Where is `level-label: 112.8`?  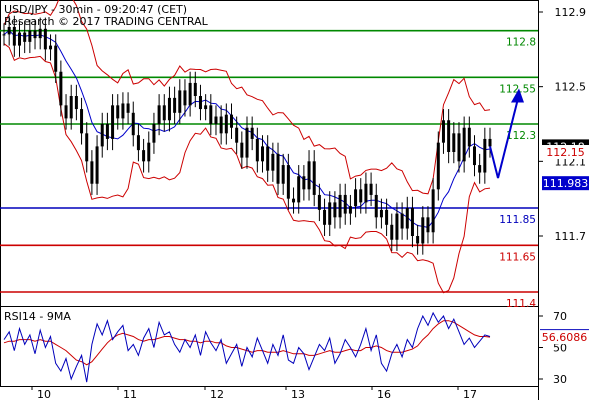
level-label: 112.8 is located at coordinates (521, 43).